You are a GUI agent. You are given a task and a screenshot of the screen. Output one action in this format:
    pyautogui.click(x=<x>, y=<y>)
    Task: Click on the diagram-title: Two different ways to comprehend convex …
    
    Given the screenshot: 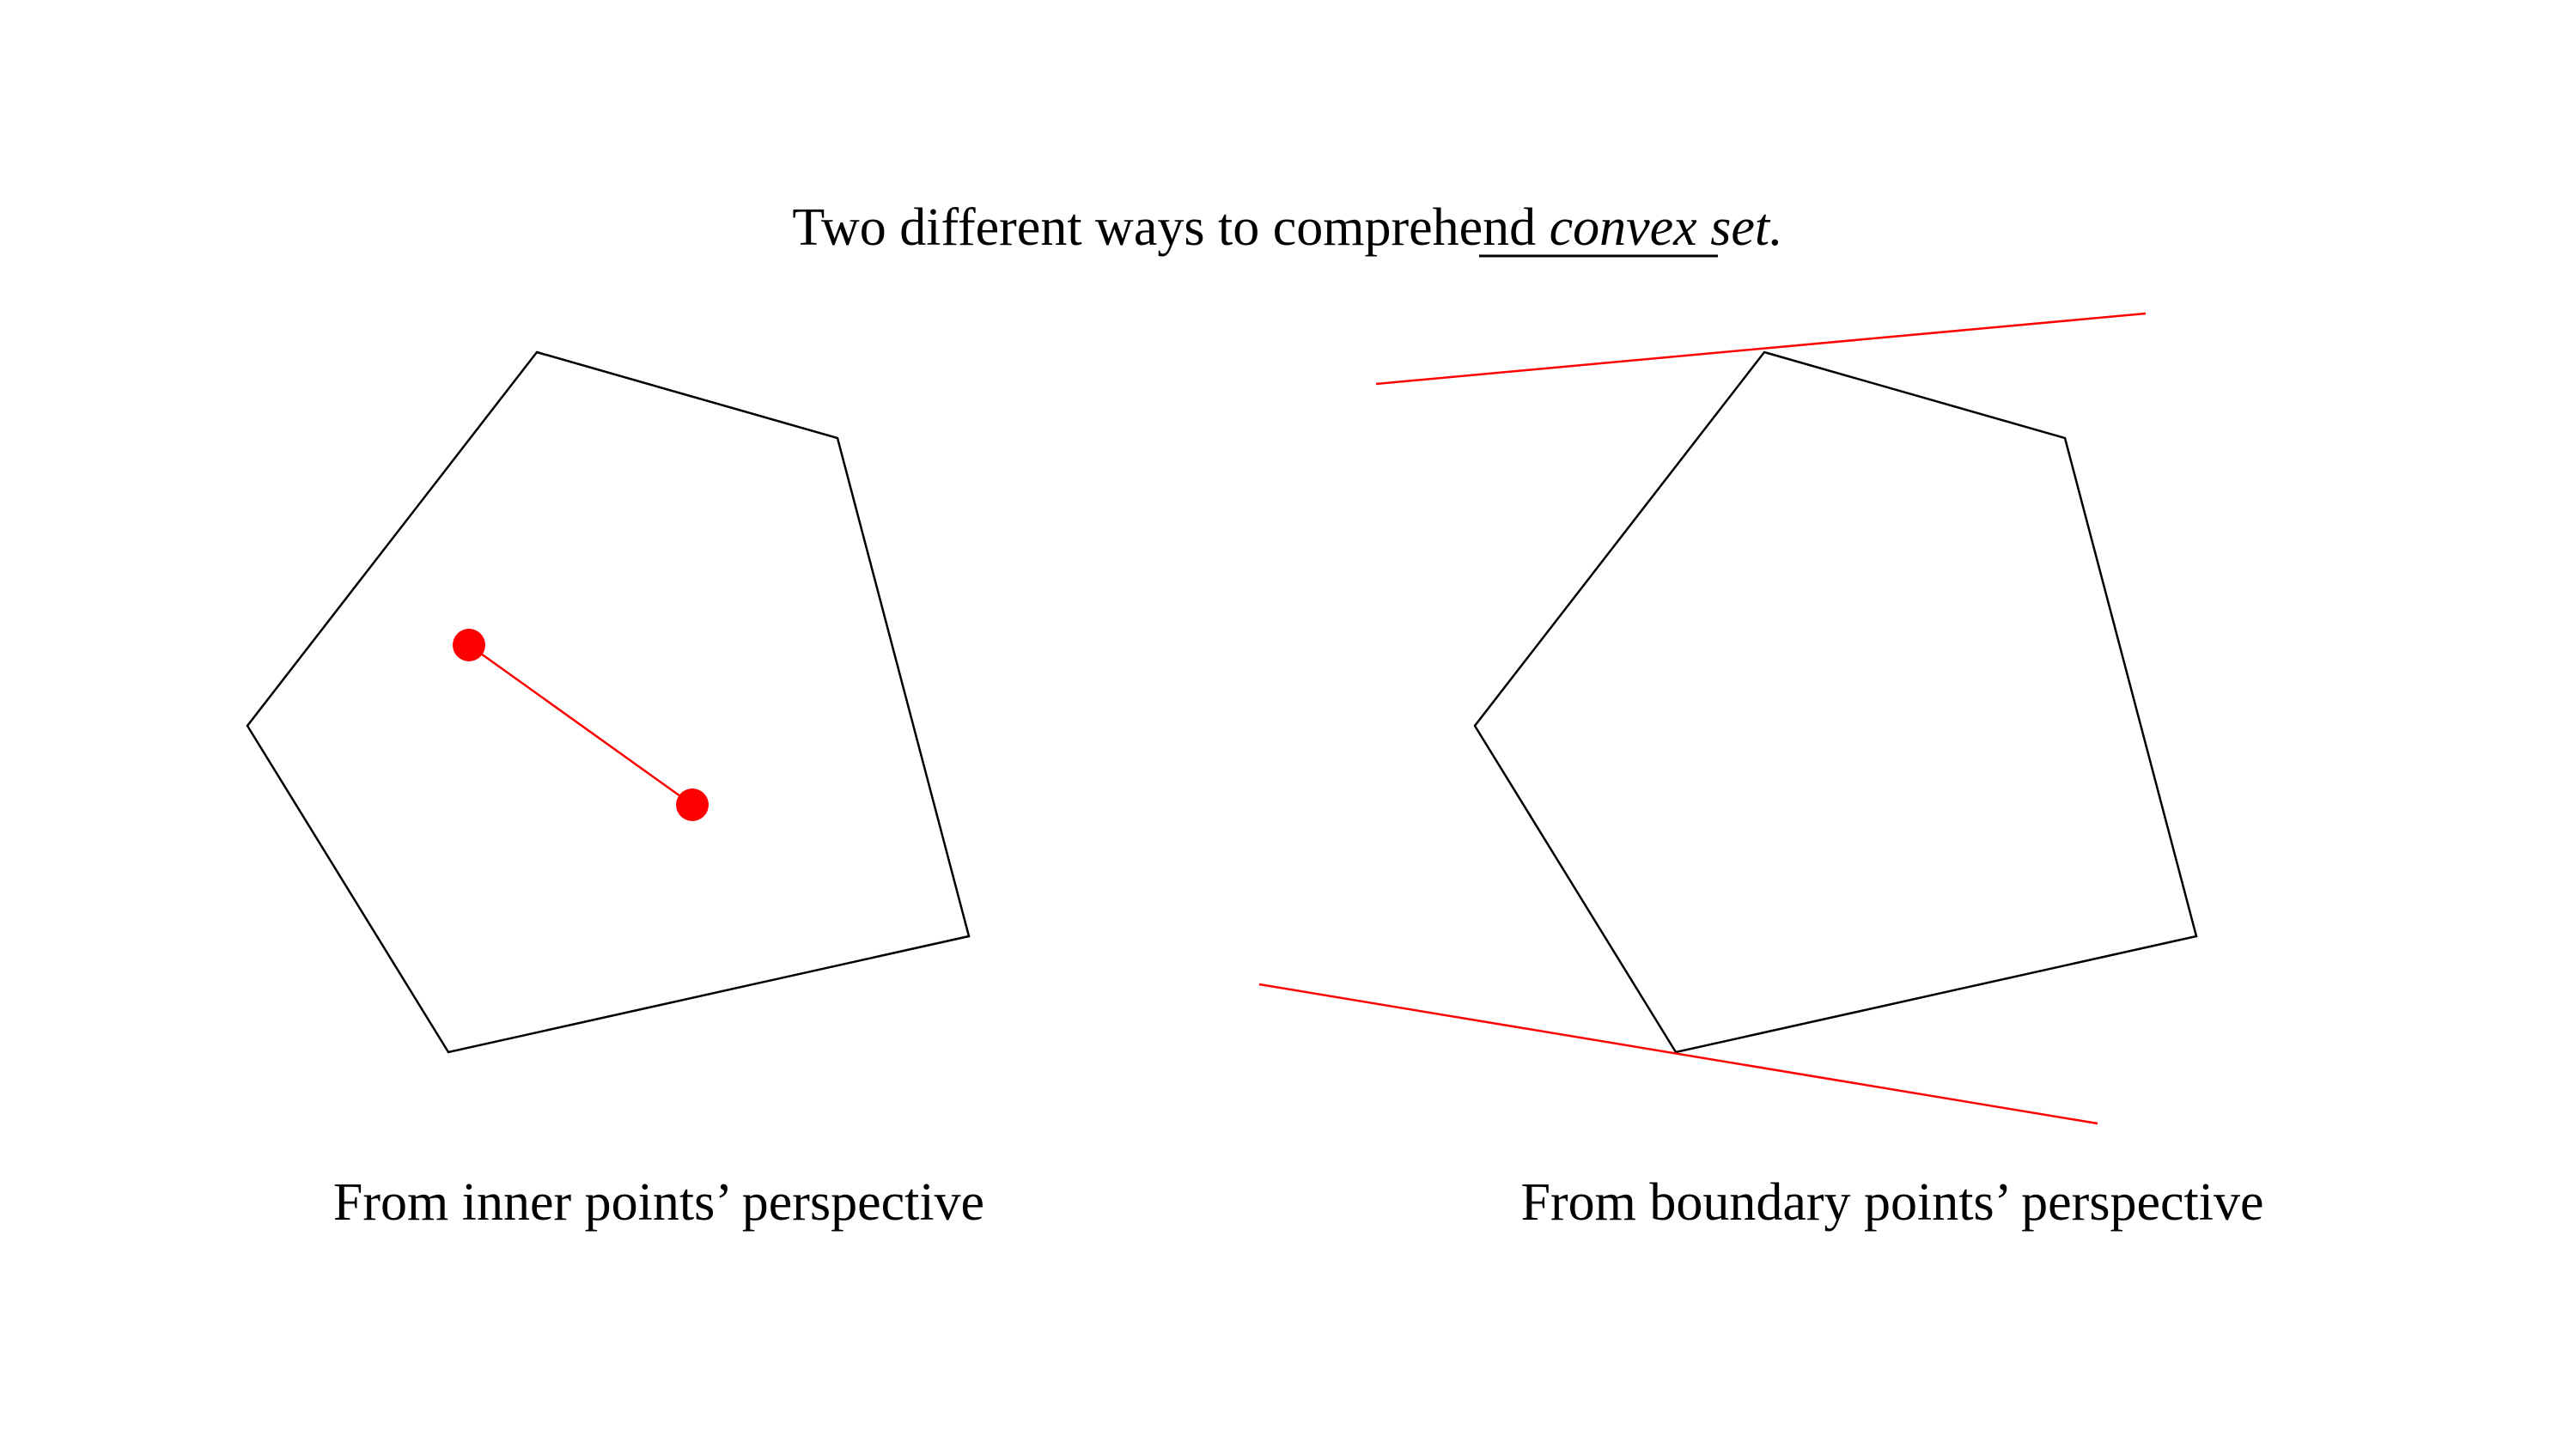 What is the action you would take?
    pyautogui.click(x=1287, y=227)
    